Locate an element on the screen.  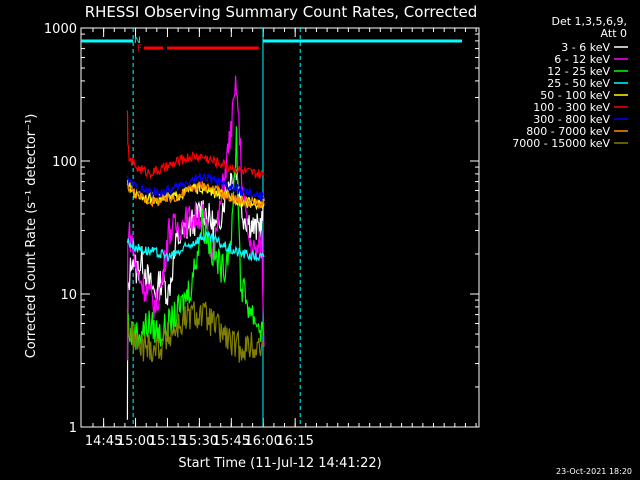
legend-header-1: Att 0 is located at coordinates (614, 33).